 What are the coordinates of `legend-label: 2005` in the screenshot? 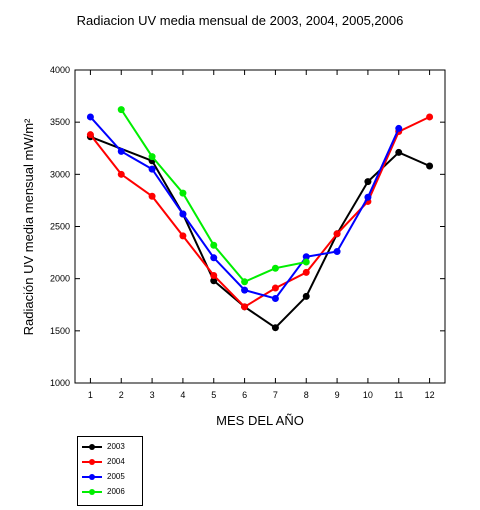 It's located at (116, 476).